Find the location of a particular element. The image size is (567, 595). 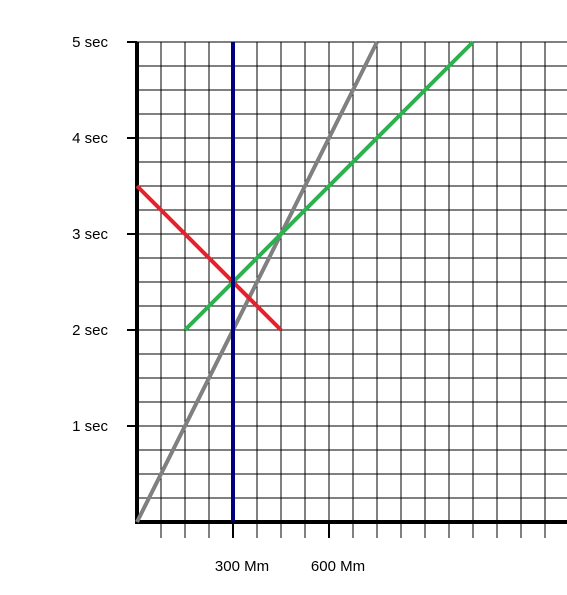

y-tick-label: 5 sec is located at coordinates (90, 42).